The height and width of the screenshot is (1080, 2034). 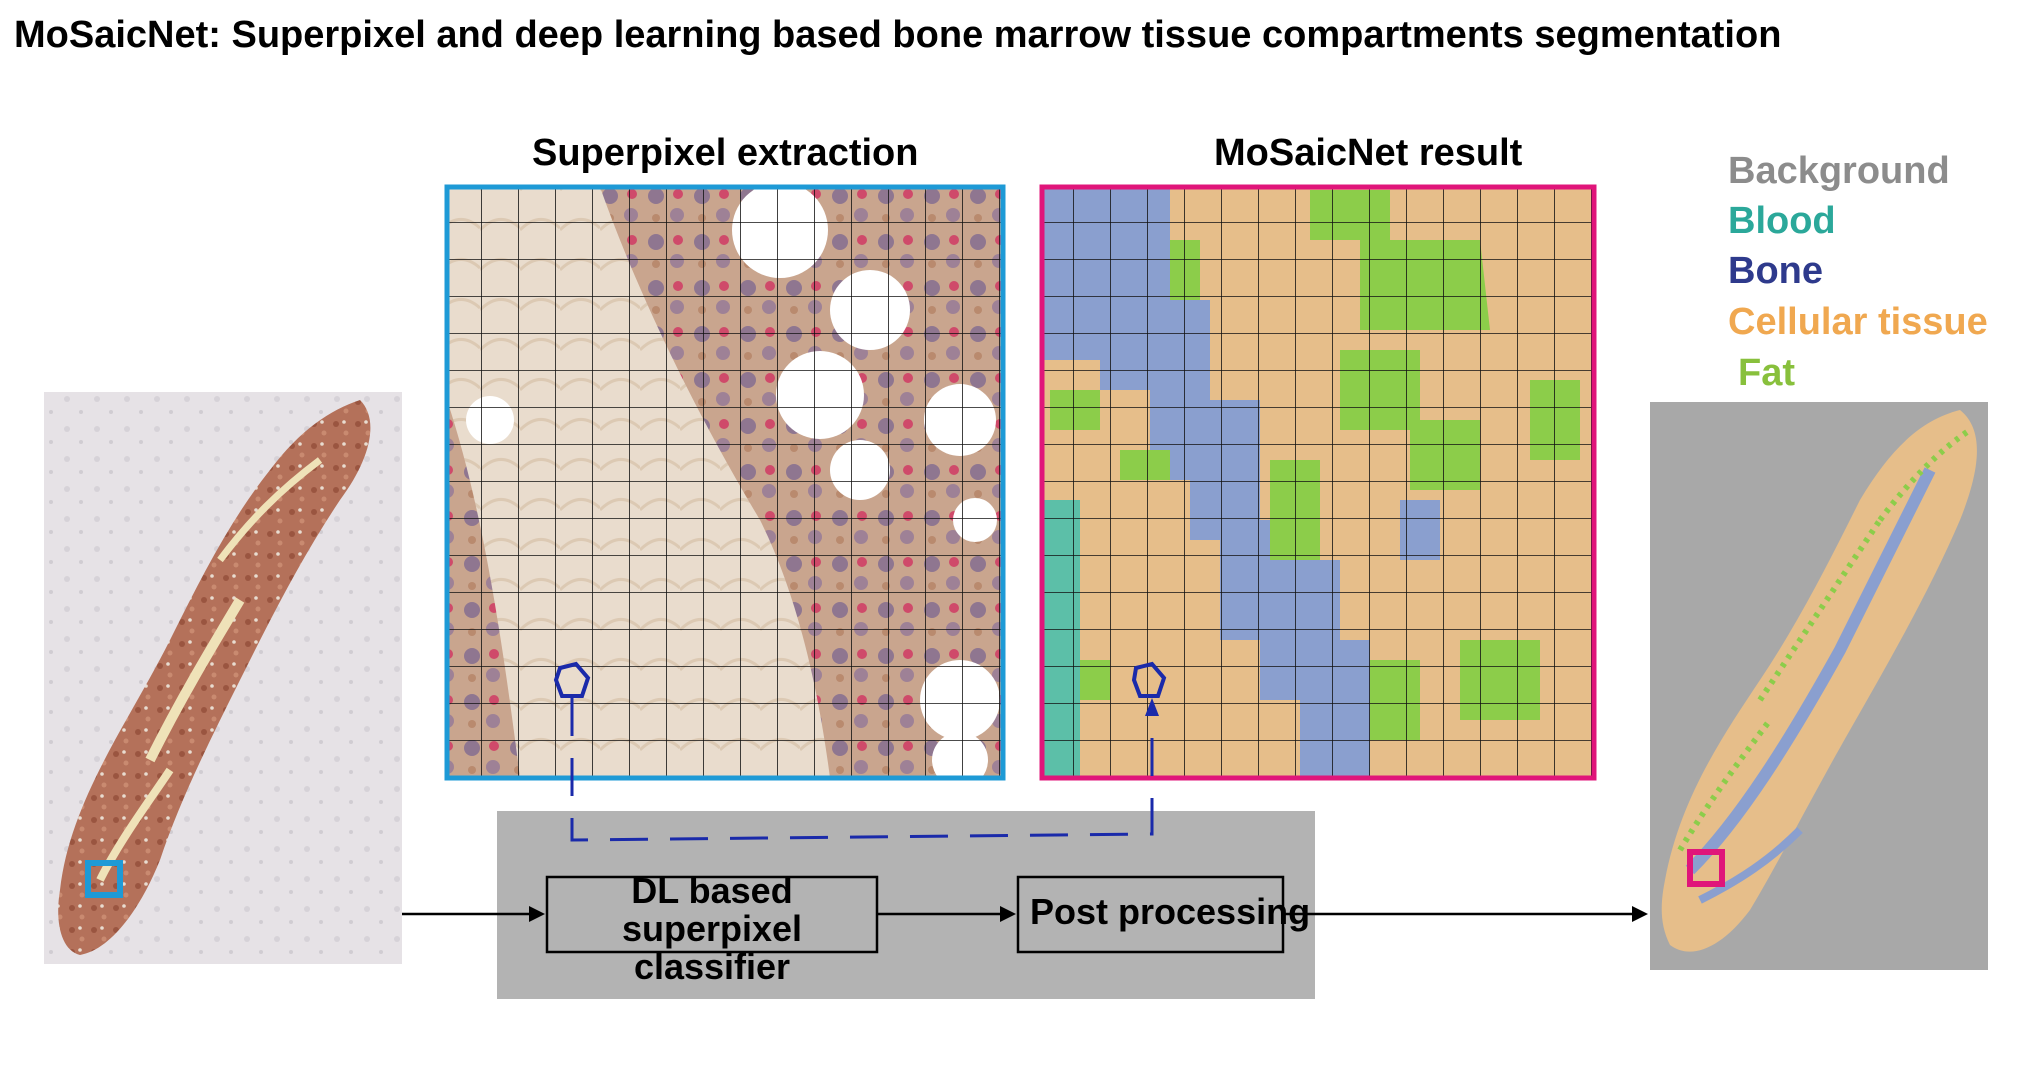 What do you see at coordinates (1149, 679) in the screenshot?
I see `result-highlight` at bounding box center [1149, 679].